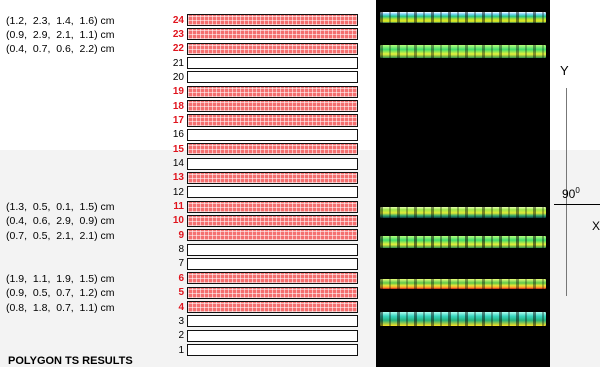 The width and height of the screenshot is (600, 367). I want to click on row-number-11: 11, so click(178, 207).